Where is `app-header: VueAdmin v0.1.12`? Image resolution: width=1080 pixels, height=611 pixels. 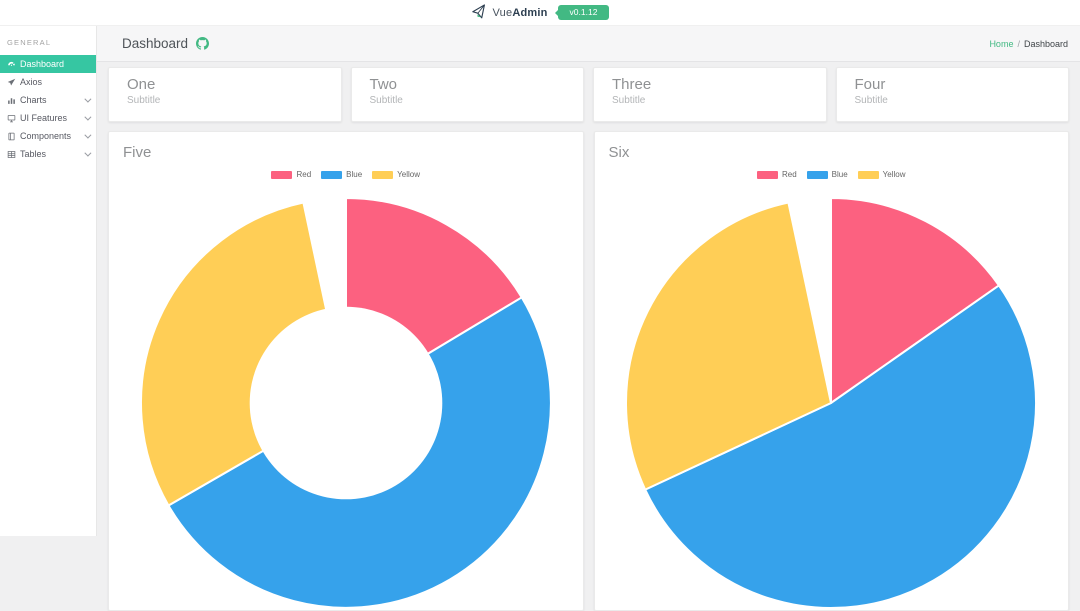 app-header: VueAdmin v0.1.12 is located at coordinates (540, 13).